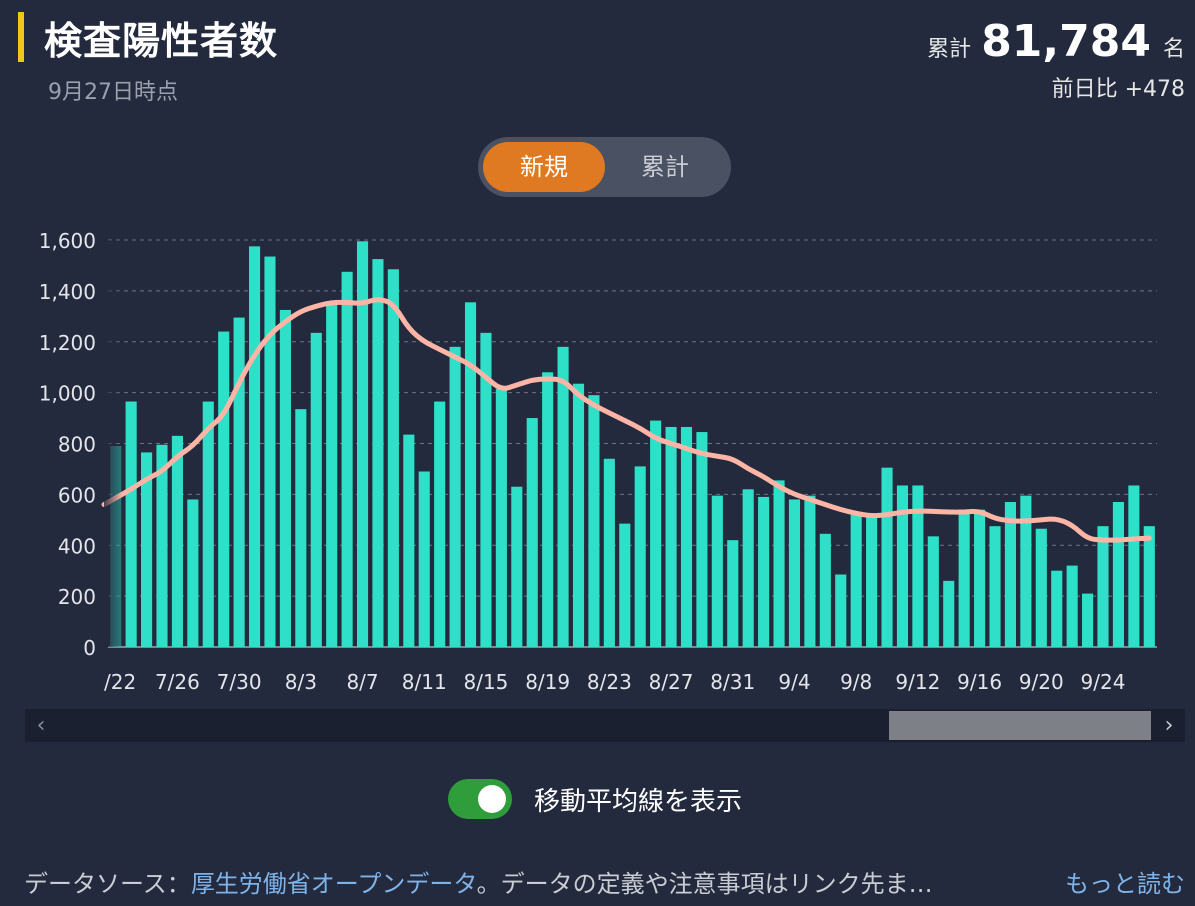 Image resolution: width=1195 pixels, height=906 pixels. I want to click on page-title: 検査陽性者数, so click(161, 41).